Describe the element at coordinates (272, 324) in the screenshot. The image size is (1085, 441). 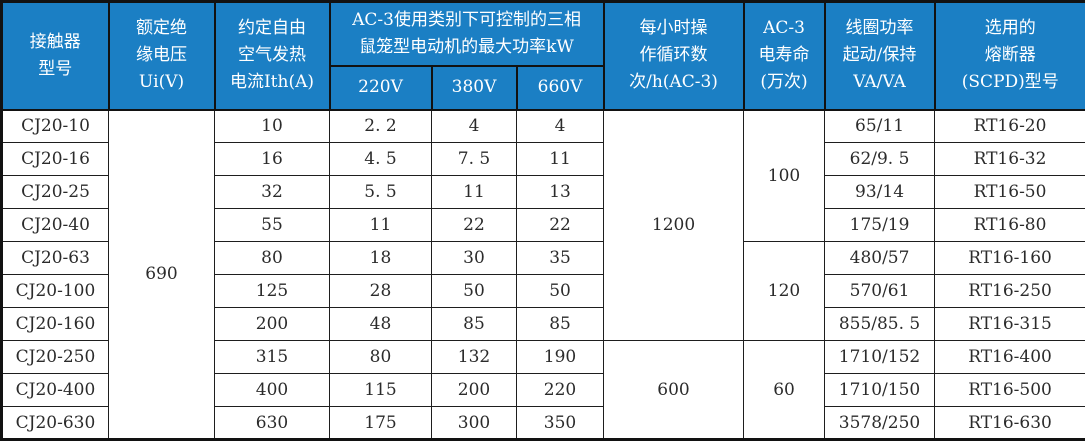
I see `ith-cell: 200` at that location.